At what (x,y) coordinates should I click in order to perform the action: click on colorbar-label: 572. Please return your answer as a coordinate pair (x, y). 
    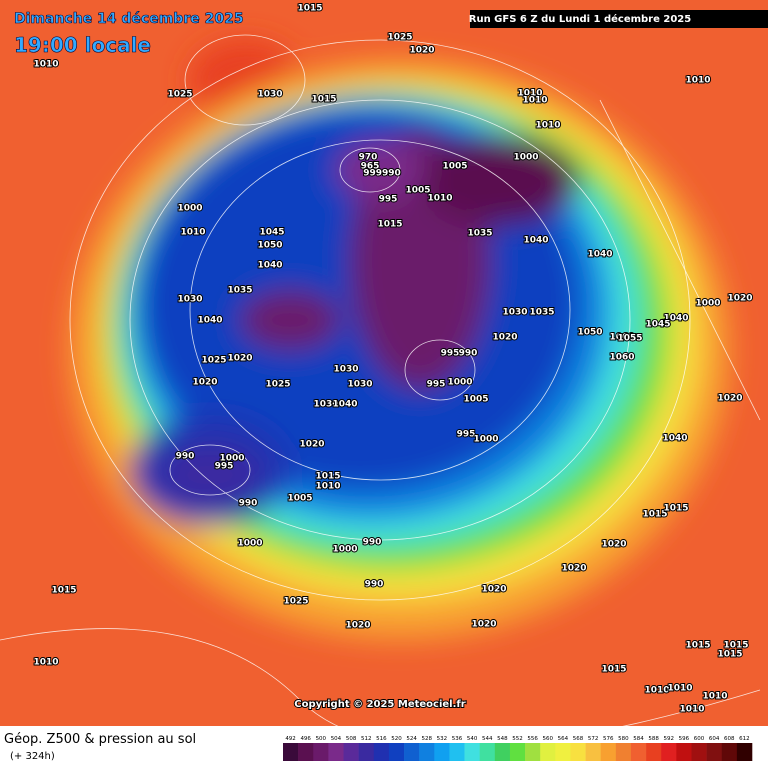
    Looking at the image, I should click on (593, 739).